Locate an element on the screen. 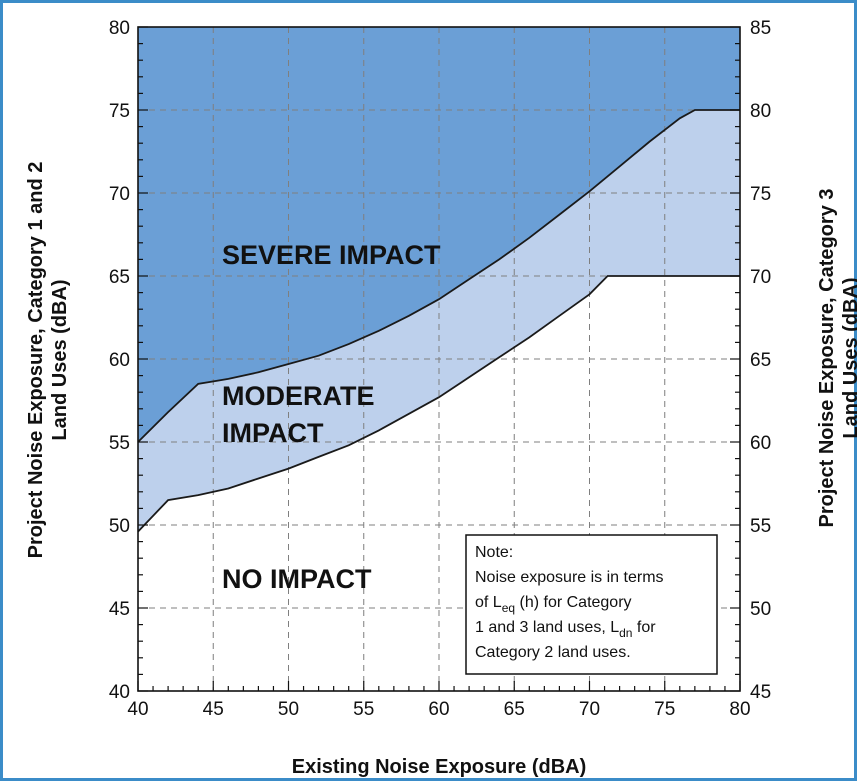 Image resolution: width=857 pixels, height=781 pixels. y-tick-label: 55 is located at coordinates (119, 443).